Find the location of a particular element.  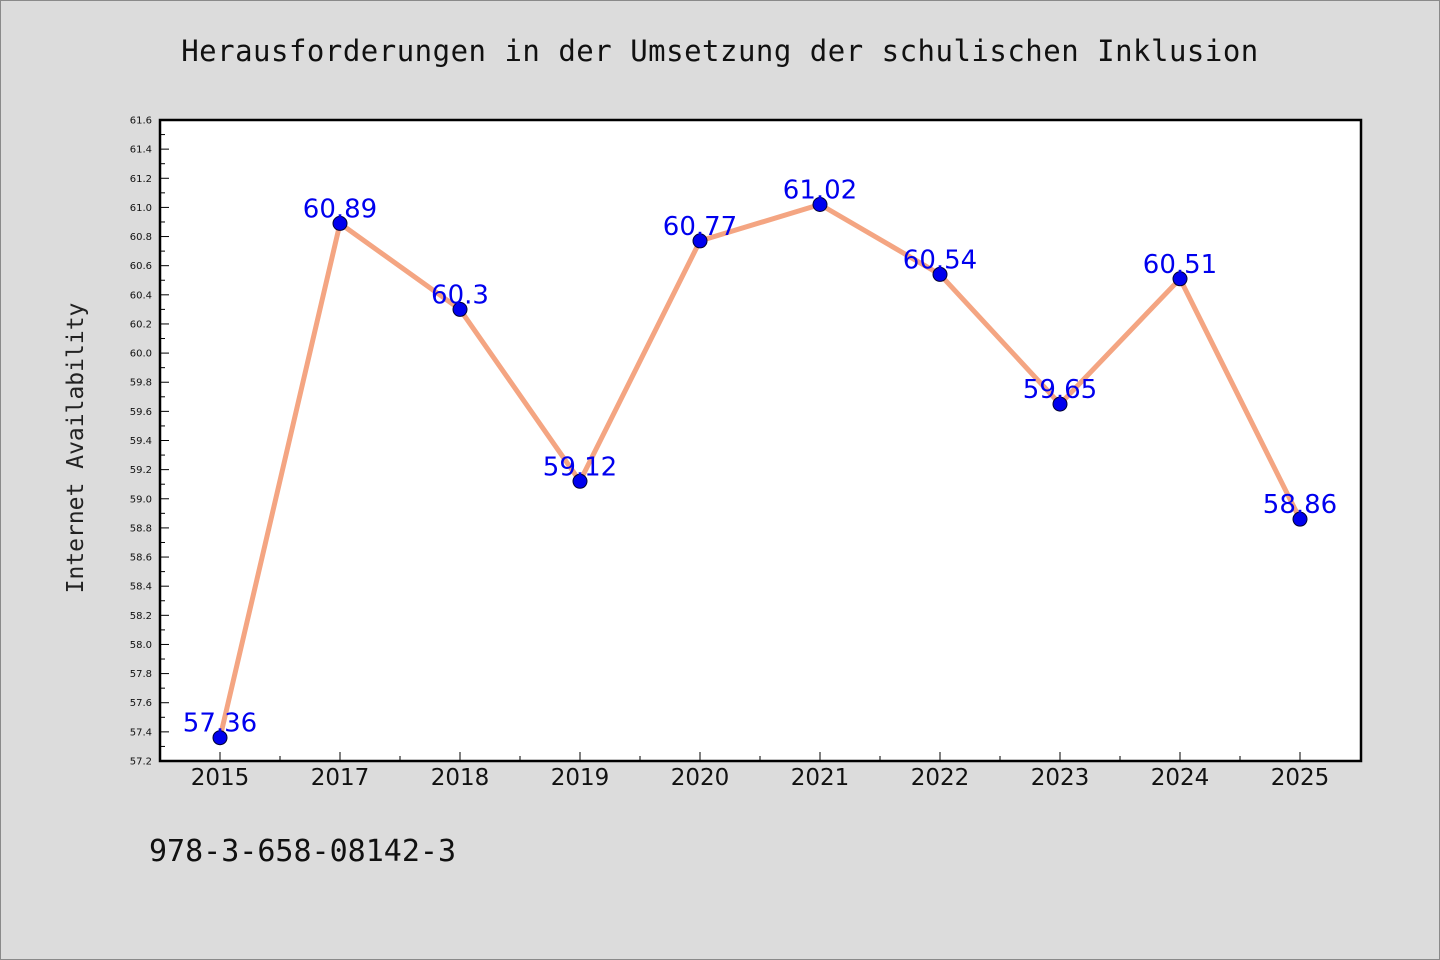

y-tick-label: 57.4 is located at coordinates (141, 732).